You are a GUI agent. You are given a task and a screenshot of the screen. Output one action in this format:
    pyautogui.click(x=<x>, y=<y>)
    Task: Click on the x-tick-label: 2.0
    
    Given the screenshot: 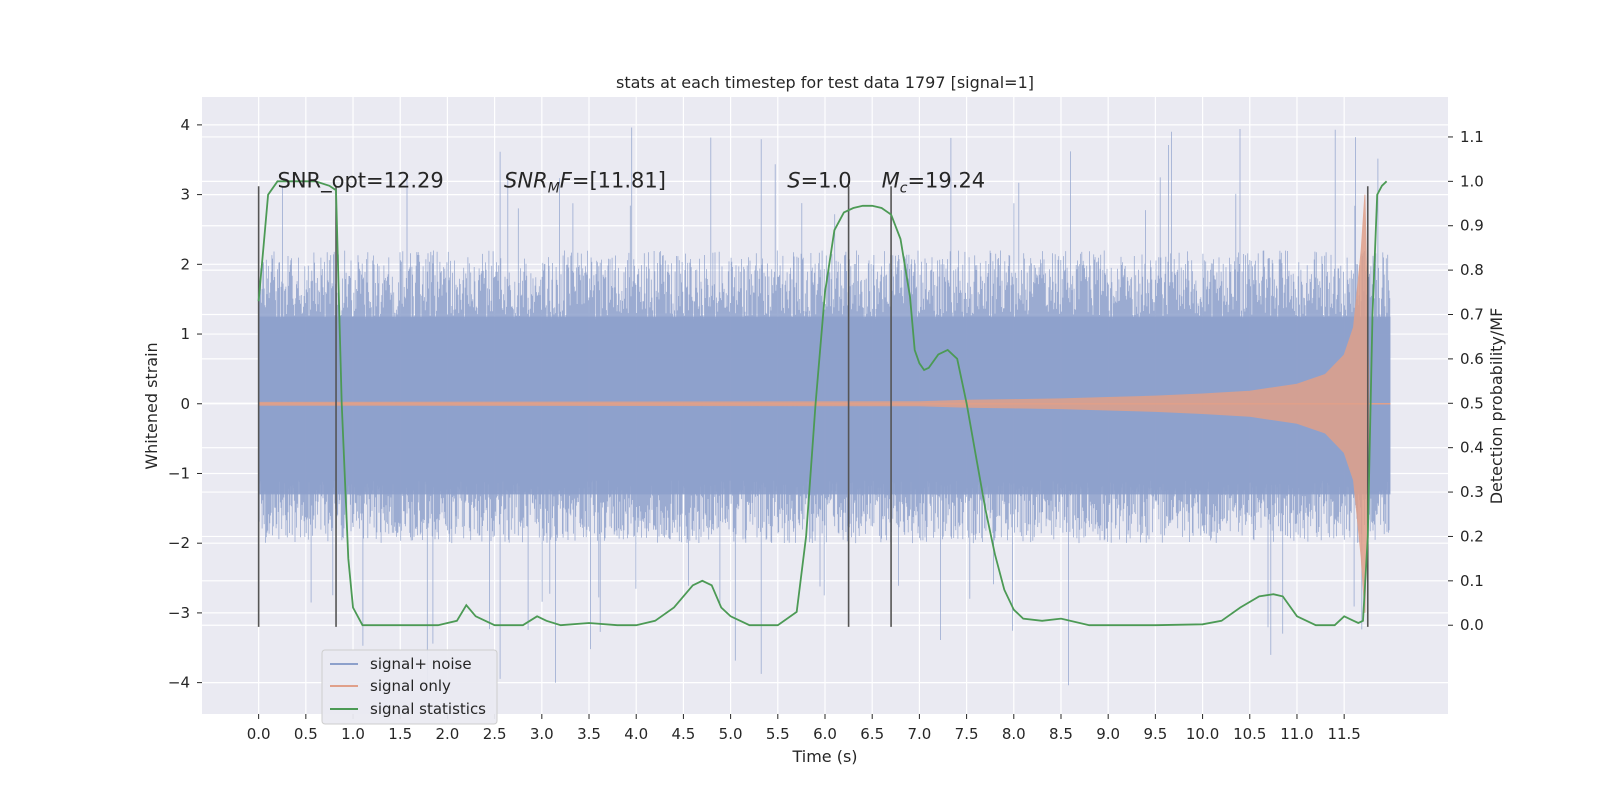 What is the action you would take?
    pyautogui.click(x=447, y=734)
    